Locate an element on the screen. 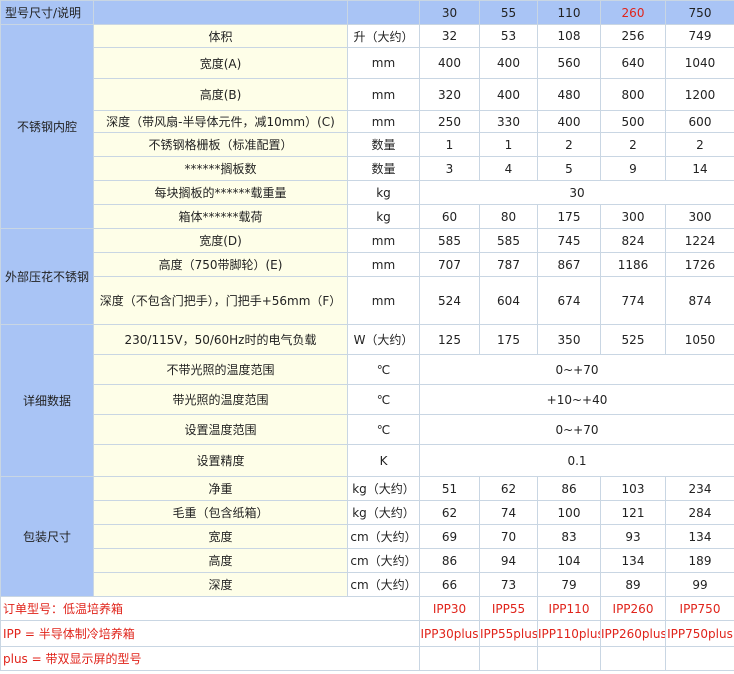 The image size is (734, 674). spec-value: 89 is located at coordinates (633, 584).